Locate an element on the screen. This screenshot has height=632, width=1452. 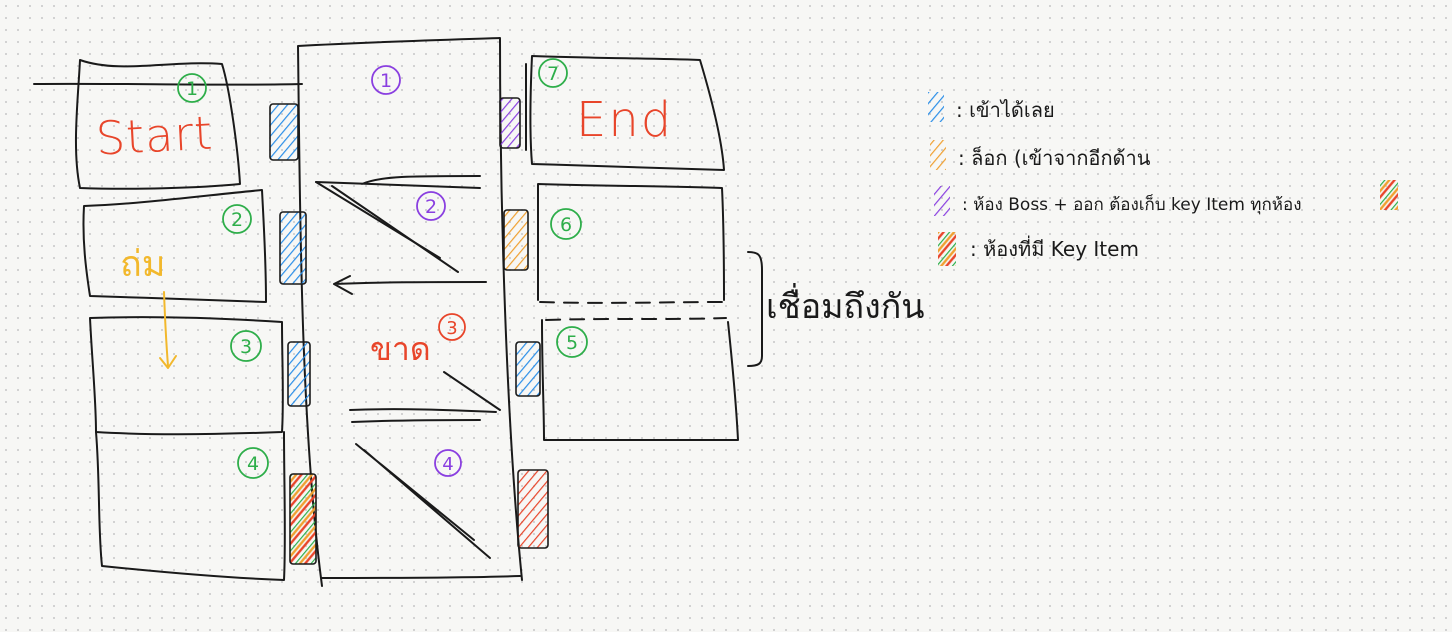
legend-item-locked: : ล็อก (เข้าจากอีกด้าน is located at coordinates (1040, 155).